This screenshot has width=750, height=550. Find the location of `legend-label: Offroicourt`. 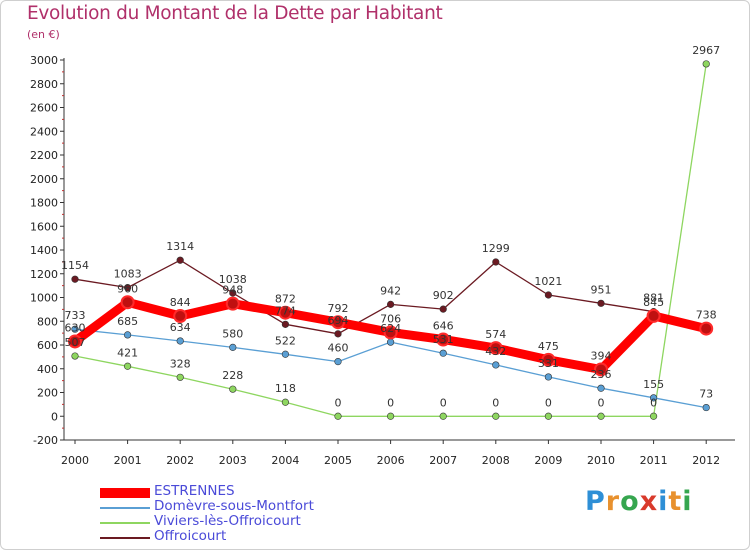

legend-label: Offroicourt is located at coordinates (190, 536).